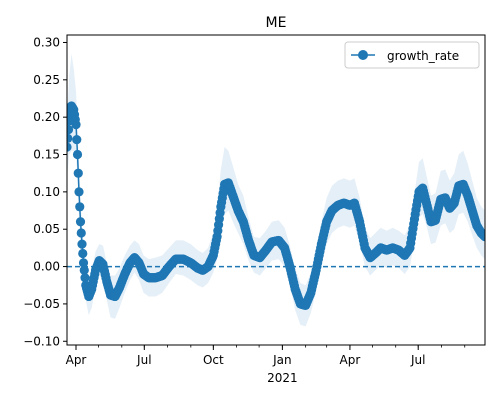 This screenshot has height=404, width=500. I want to click on y-tick-label: −0.10, so click(41, 341).